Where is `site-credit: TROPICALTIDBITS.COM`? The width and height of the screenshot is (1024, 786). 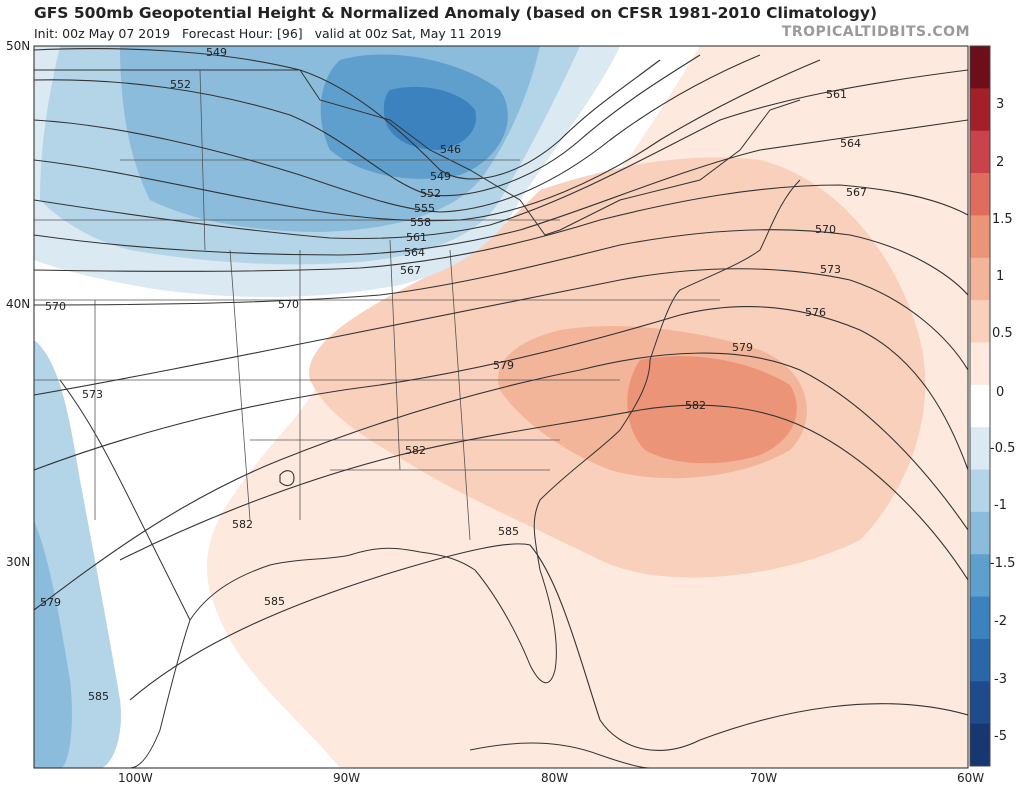 site-credit: TROPICALTIDBITS.COM is located at coordinates (875, 32).